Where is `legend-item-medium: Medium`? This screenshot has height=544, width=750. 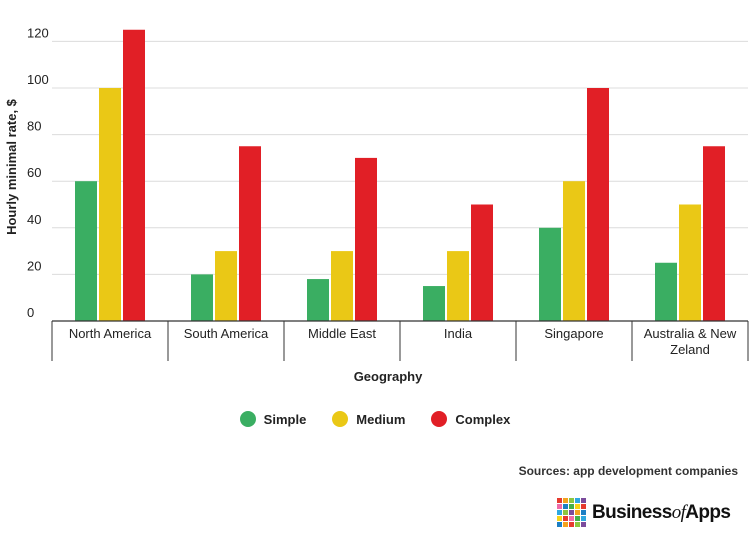
legend-item-medium: Medium is located at coordinates (368, 419).